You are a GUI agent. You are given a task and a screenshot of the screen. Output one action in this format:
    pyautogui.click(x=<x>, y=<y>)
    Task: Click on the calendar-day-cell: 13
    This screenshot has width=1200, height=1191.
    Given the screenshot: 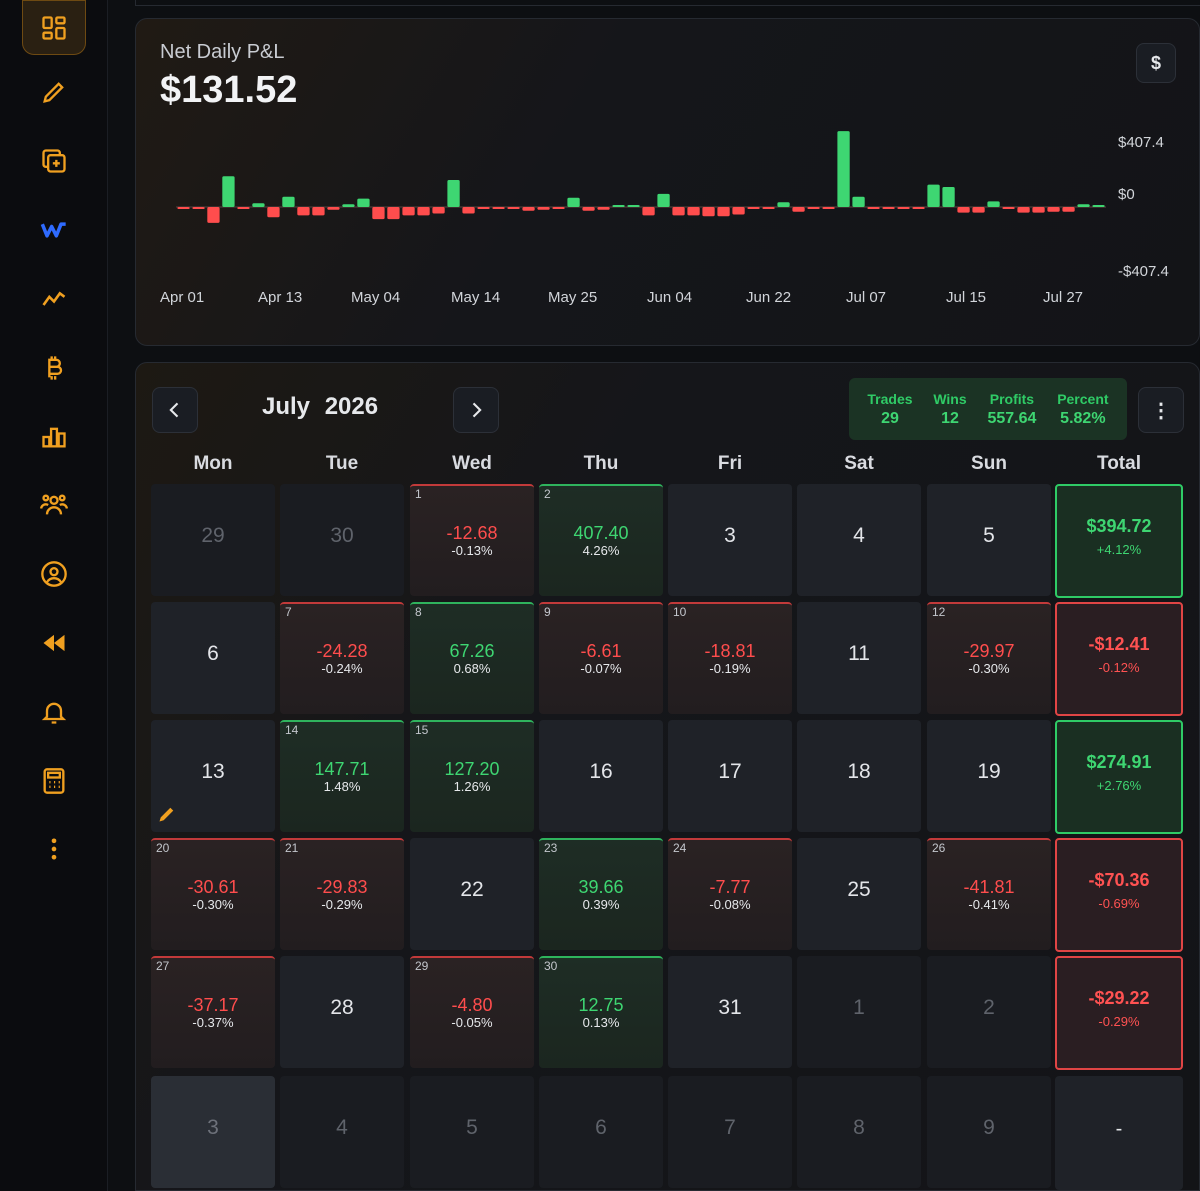 What is the action you would take?
    pyautogui.click(x=213, y=776)
    